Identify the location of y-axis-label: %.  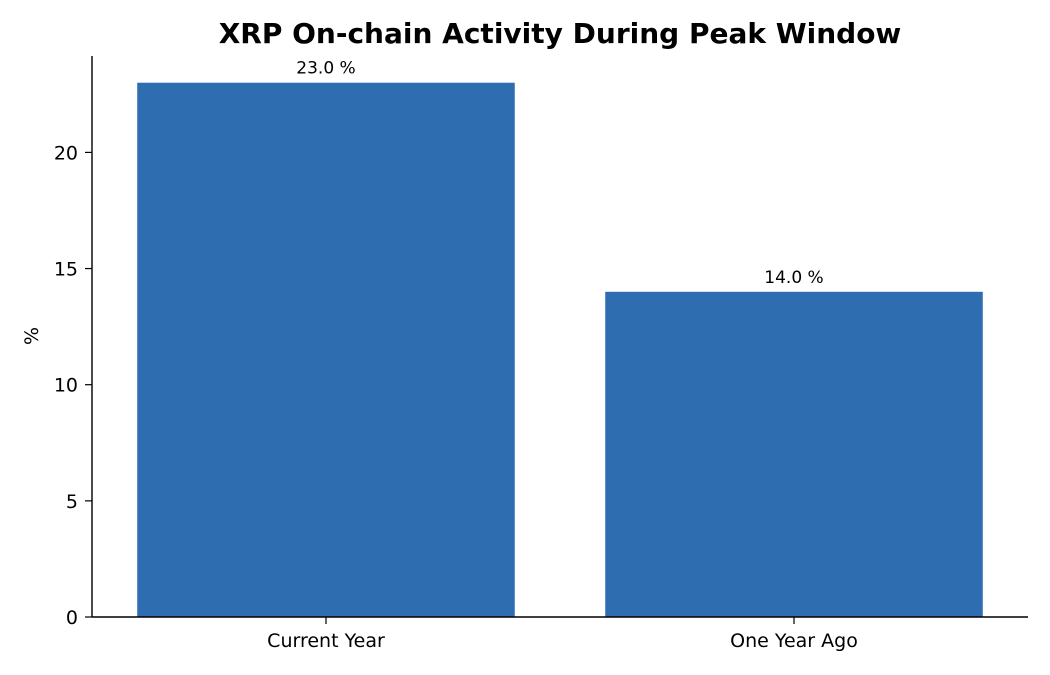
(32, 336).